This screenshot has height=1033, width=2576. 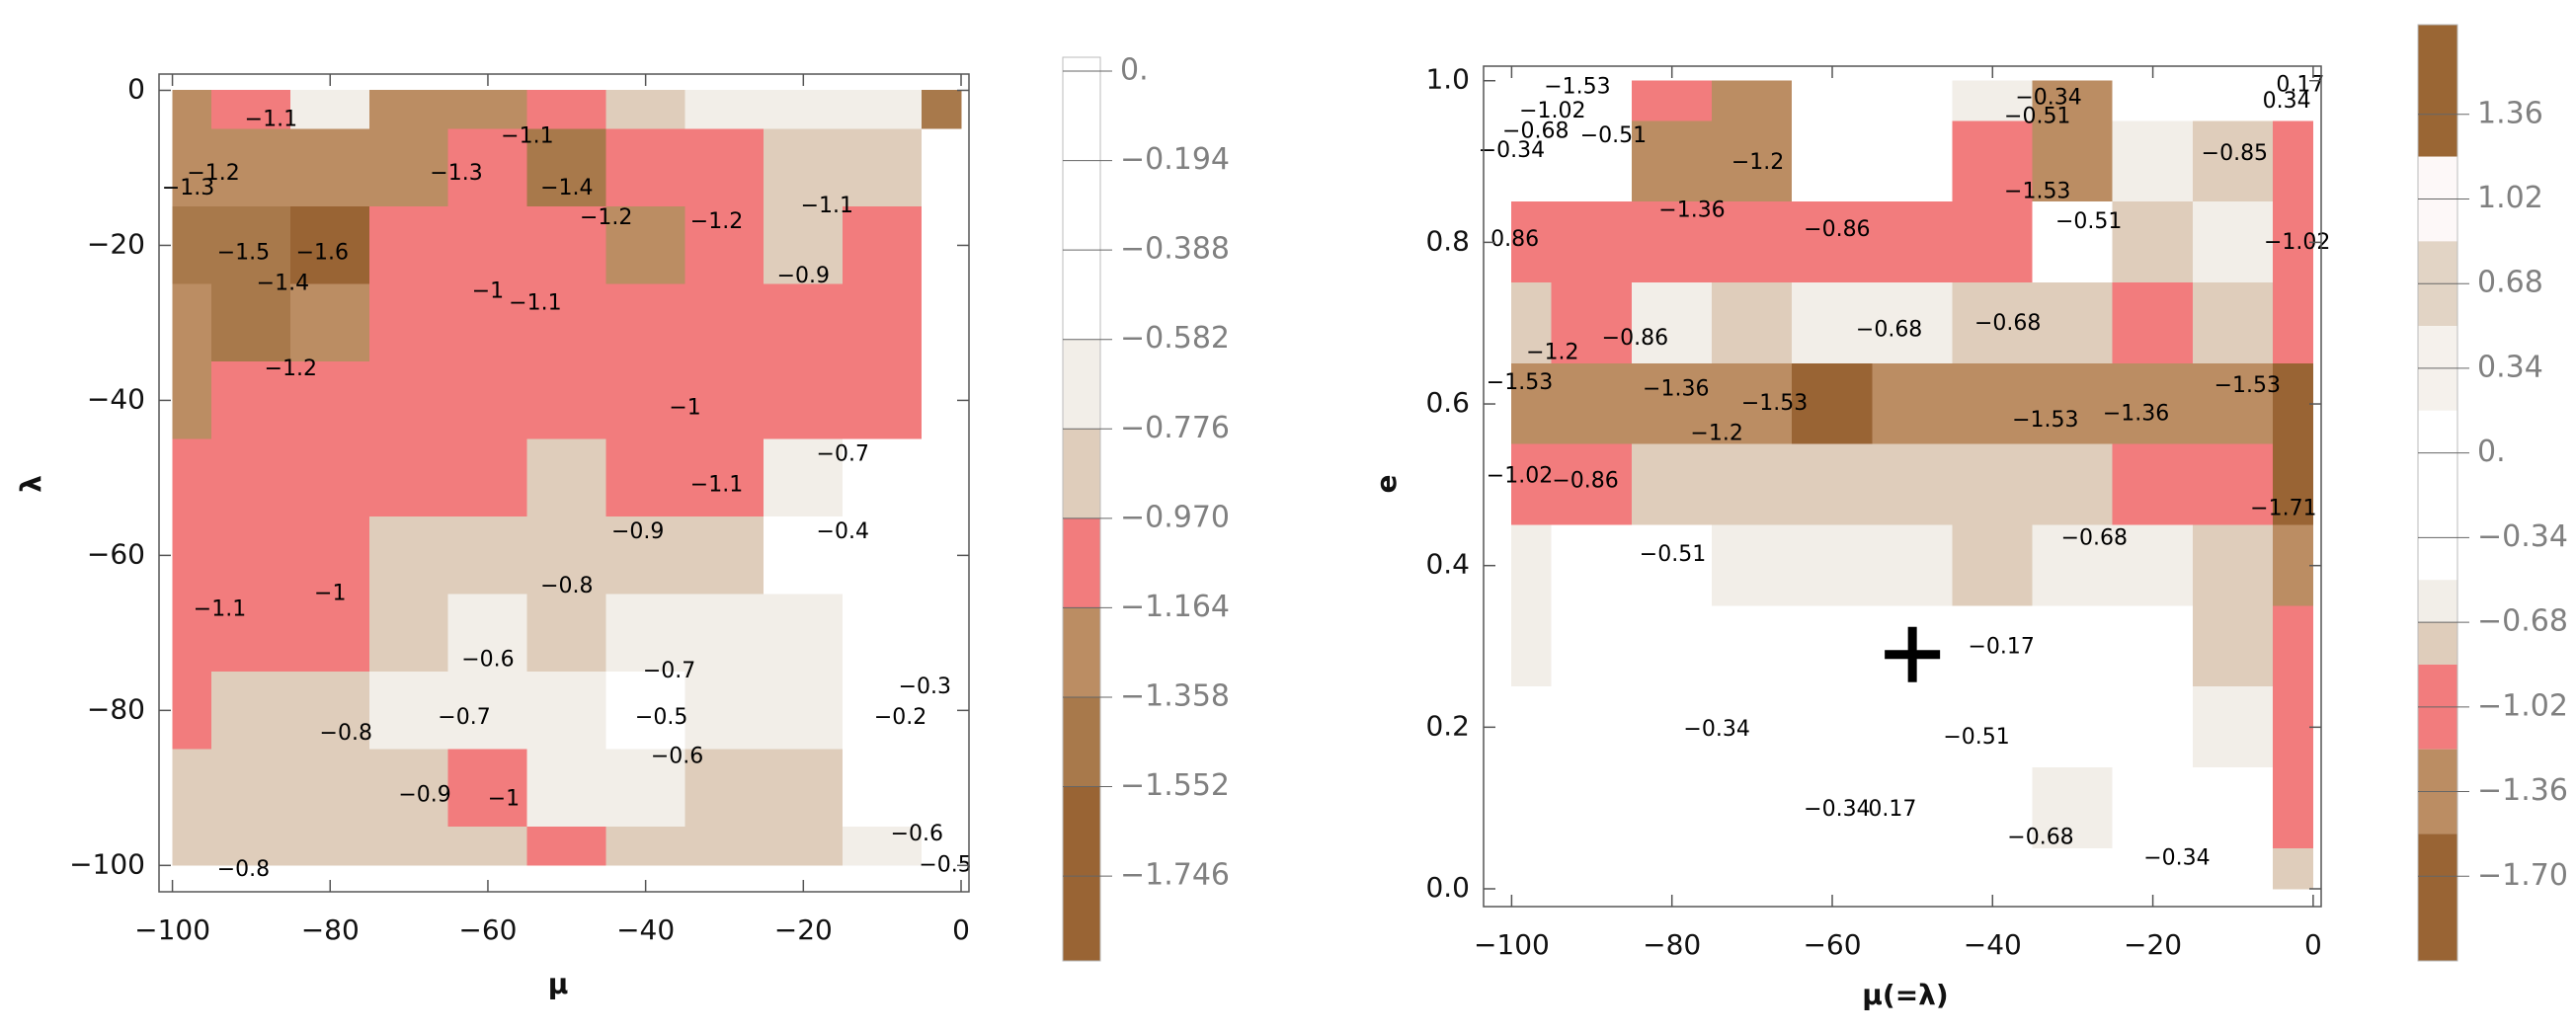 I want to click on x-axis-title: μ, so click(x=558, y=984).